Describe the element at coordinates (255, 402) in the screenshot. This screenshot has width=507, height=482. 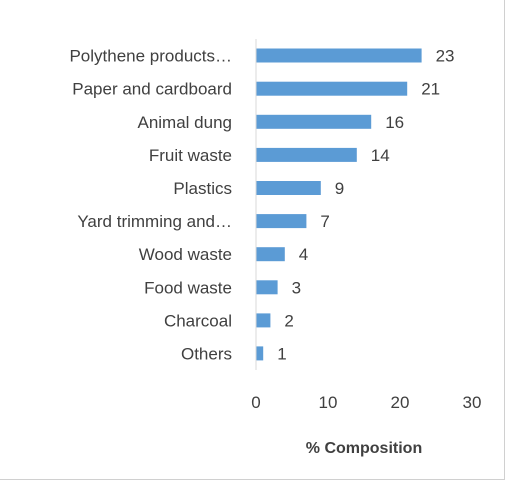
I see `x-tick-label: 0` at that location.